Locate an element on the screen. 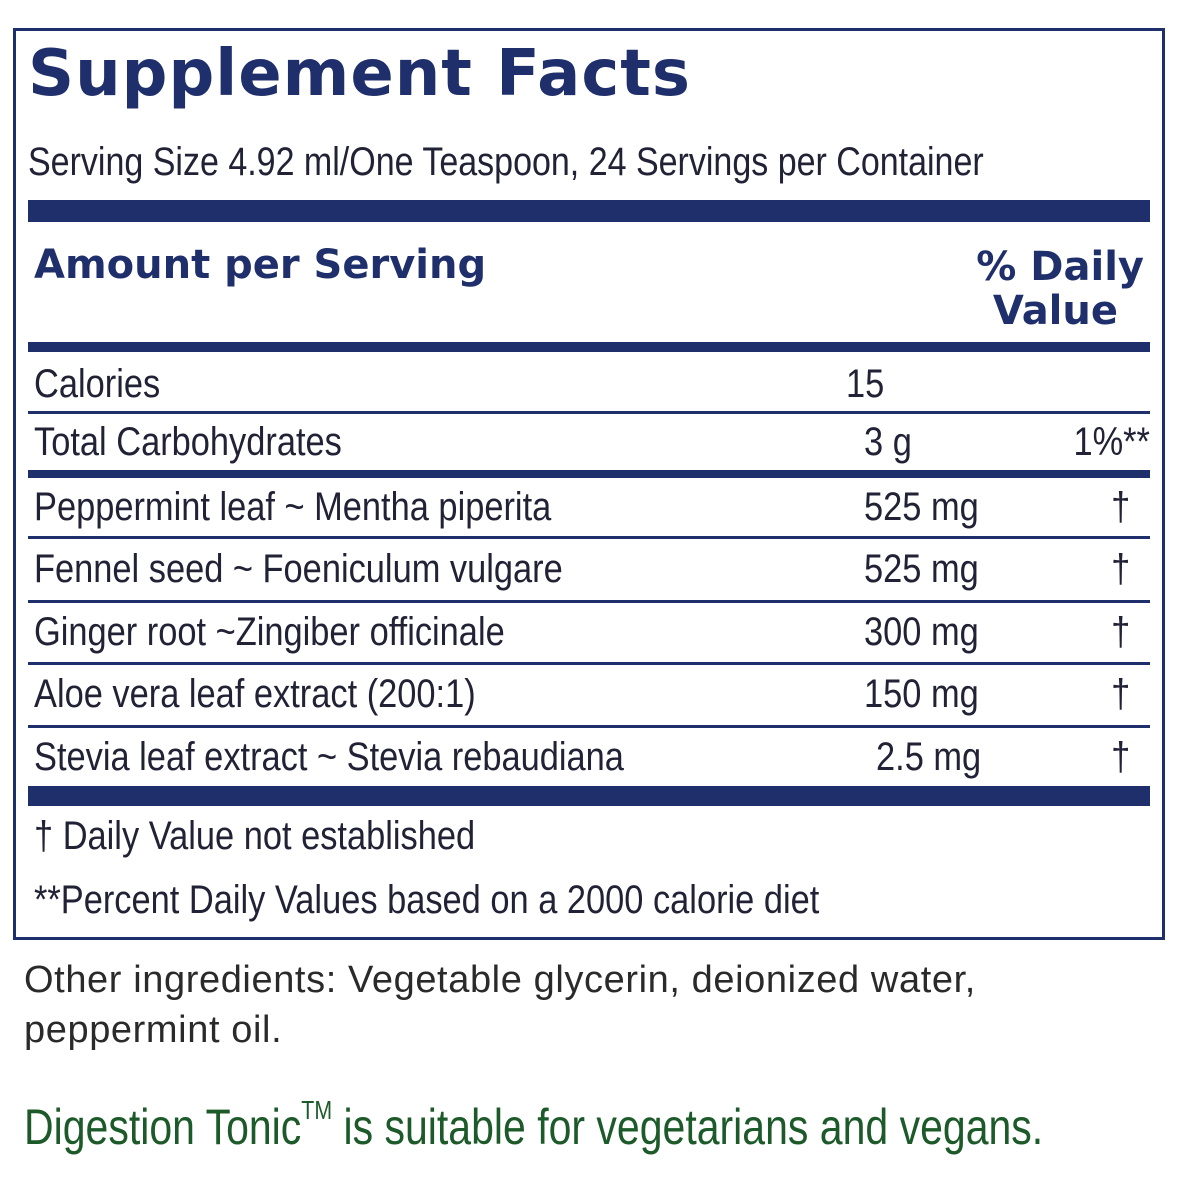 This screenshot has height=1200, width=1177. ingredient-row-aloe-vera: Aloe vera leaf extract (200:1) 150 mg † is located at coordinates (589, 694).